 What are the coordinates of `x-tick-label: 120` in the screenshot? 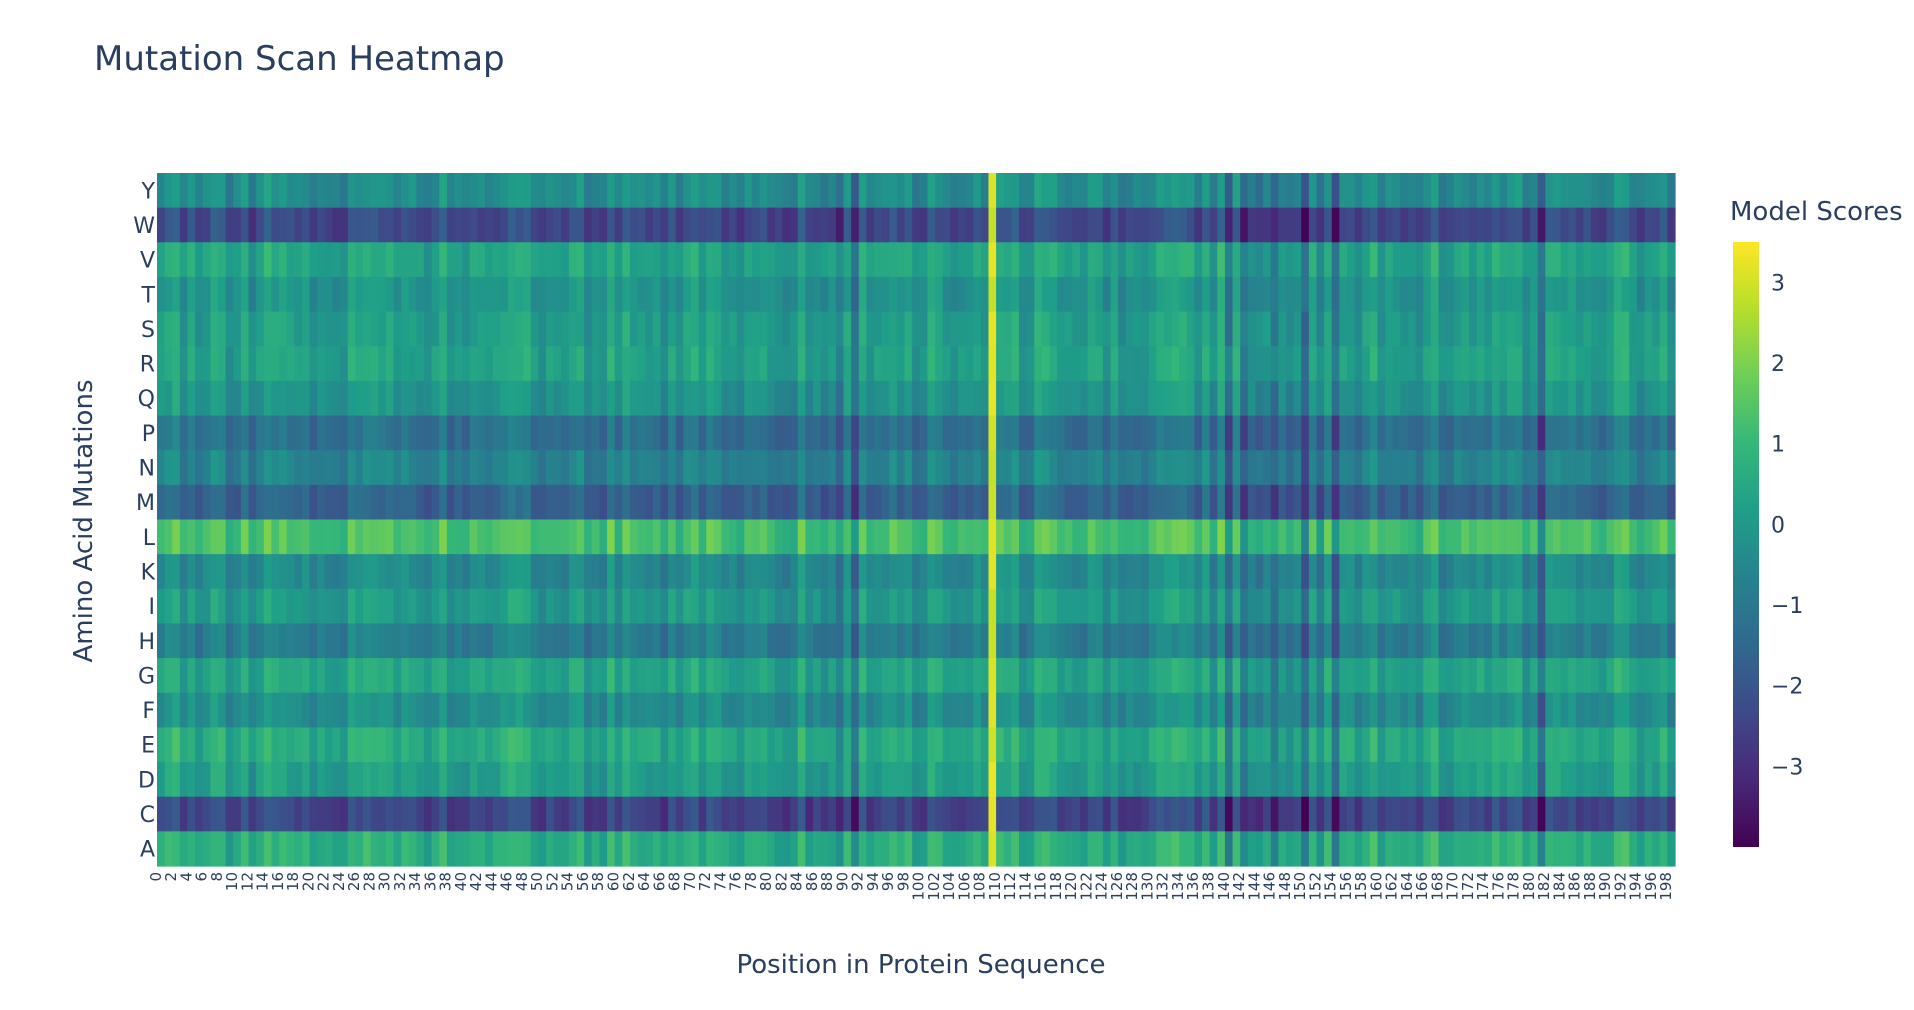 It's located at (1071, 886).